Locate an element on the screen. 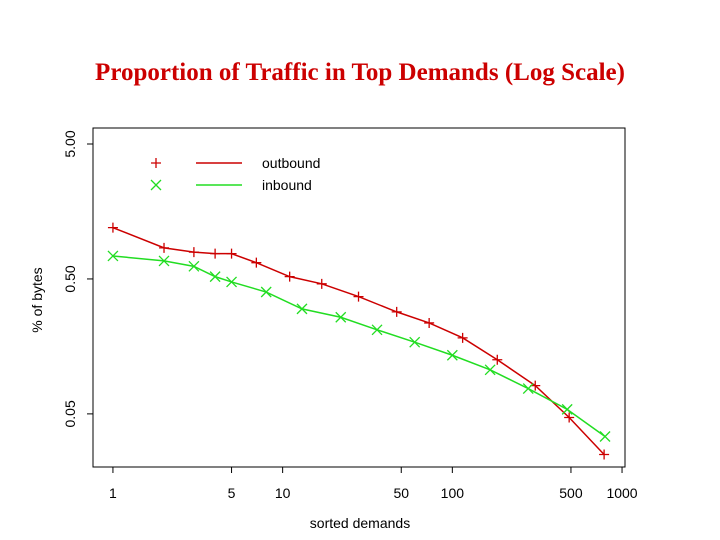 This screenshot has height=540, width=720. y-axis-label: % of bytes is located at coordinates (37, 299).